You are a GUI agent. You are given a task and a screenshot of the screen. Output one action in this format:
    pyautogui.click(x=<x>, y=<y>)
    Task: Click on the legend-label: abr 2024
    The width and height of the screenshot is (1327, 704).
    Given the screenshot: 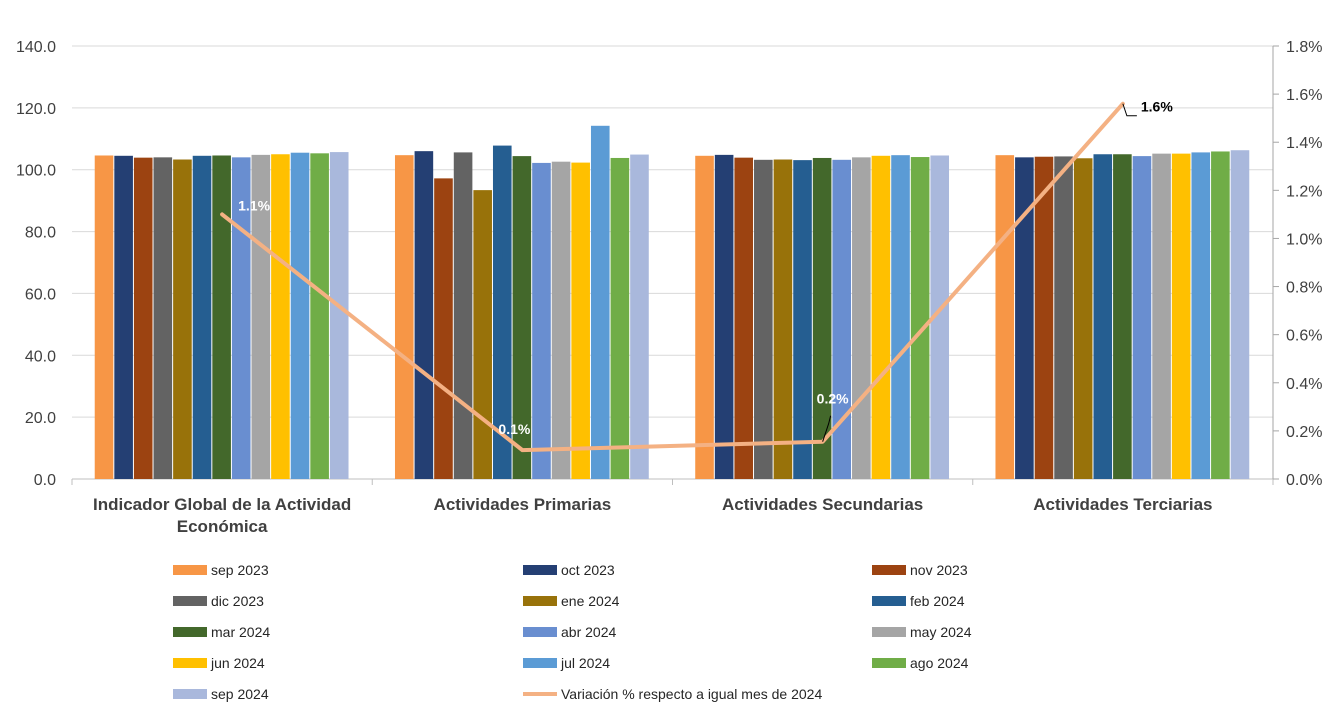 What is the action you would take?
    pyautogui.click(x=588, y=632)
    